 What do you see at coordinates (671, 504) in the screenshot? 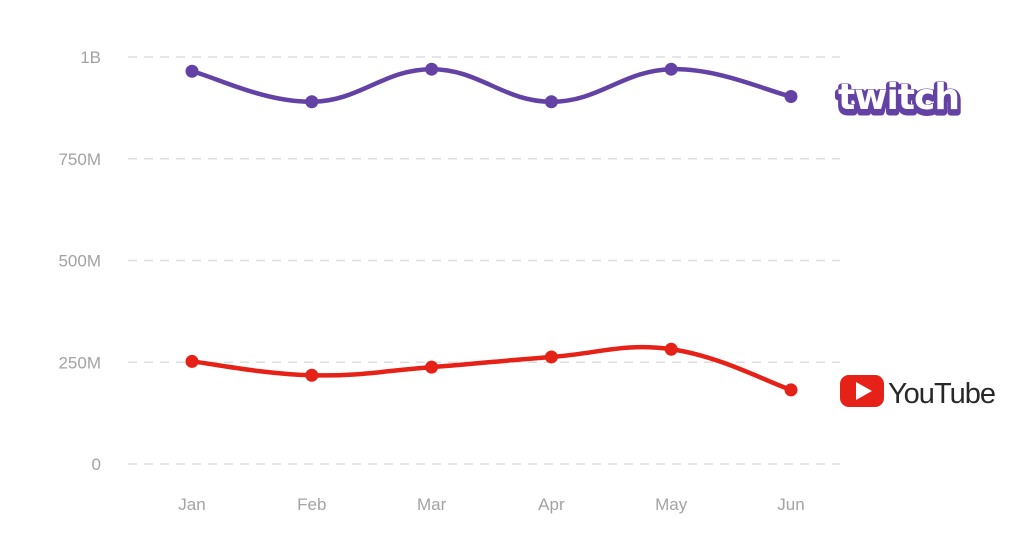
I see `x-tick-label: May` at bounding box center [671, 504].